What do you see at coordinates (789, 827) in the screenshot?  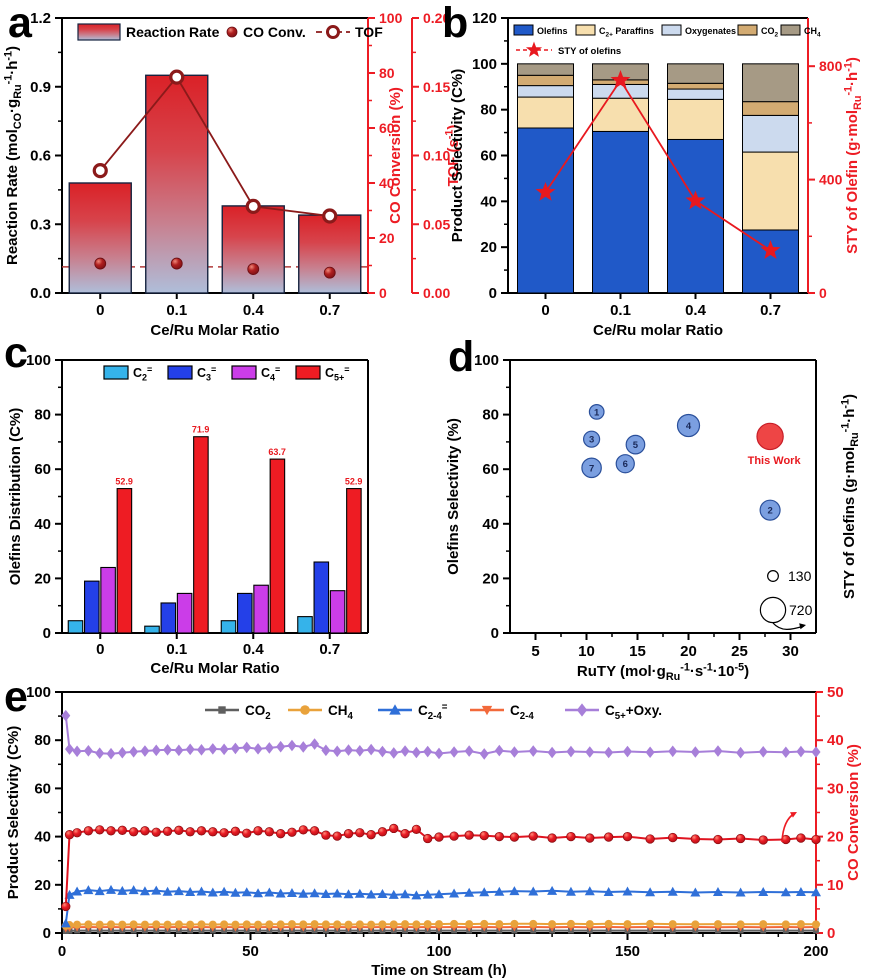 I see `co-axis-arrow` at bounding box center [789, 827].